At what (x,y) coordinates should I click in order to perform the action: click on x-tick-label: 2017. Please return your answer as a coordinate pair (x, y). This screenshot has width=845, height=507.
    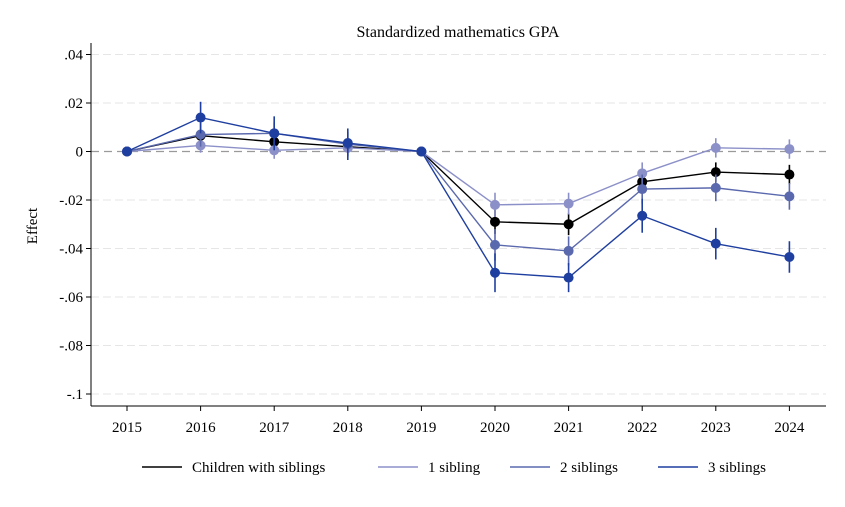
    Looking at the image, I should click on (274, 428).